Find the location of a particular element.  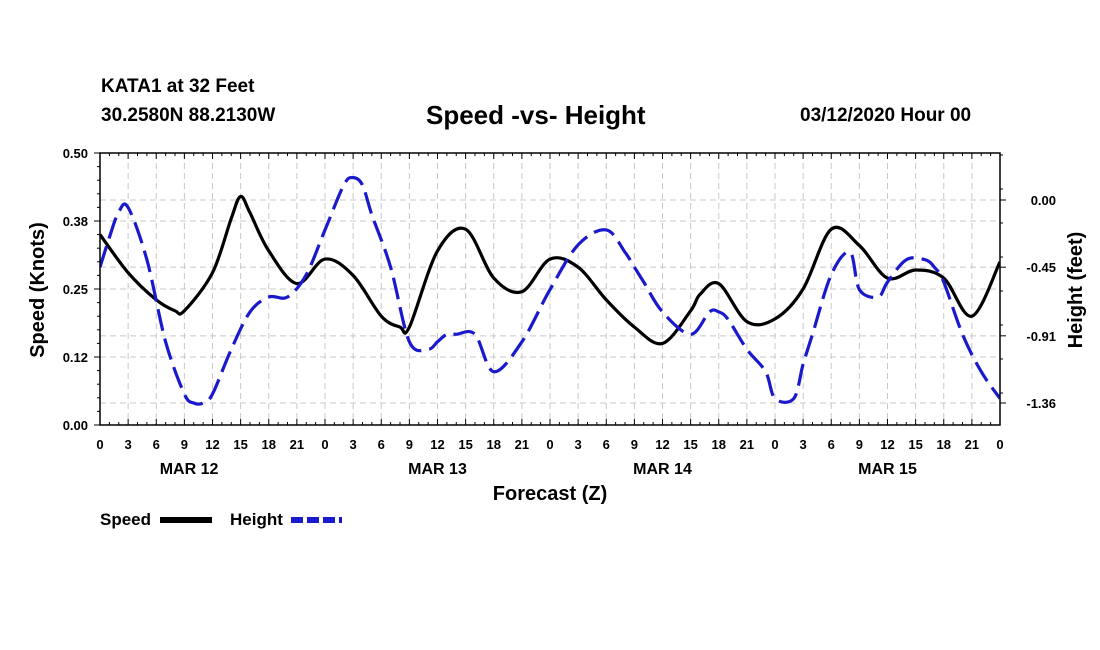

legend-speed-label: Speed is located at coordinates (125, 519).